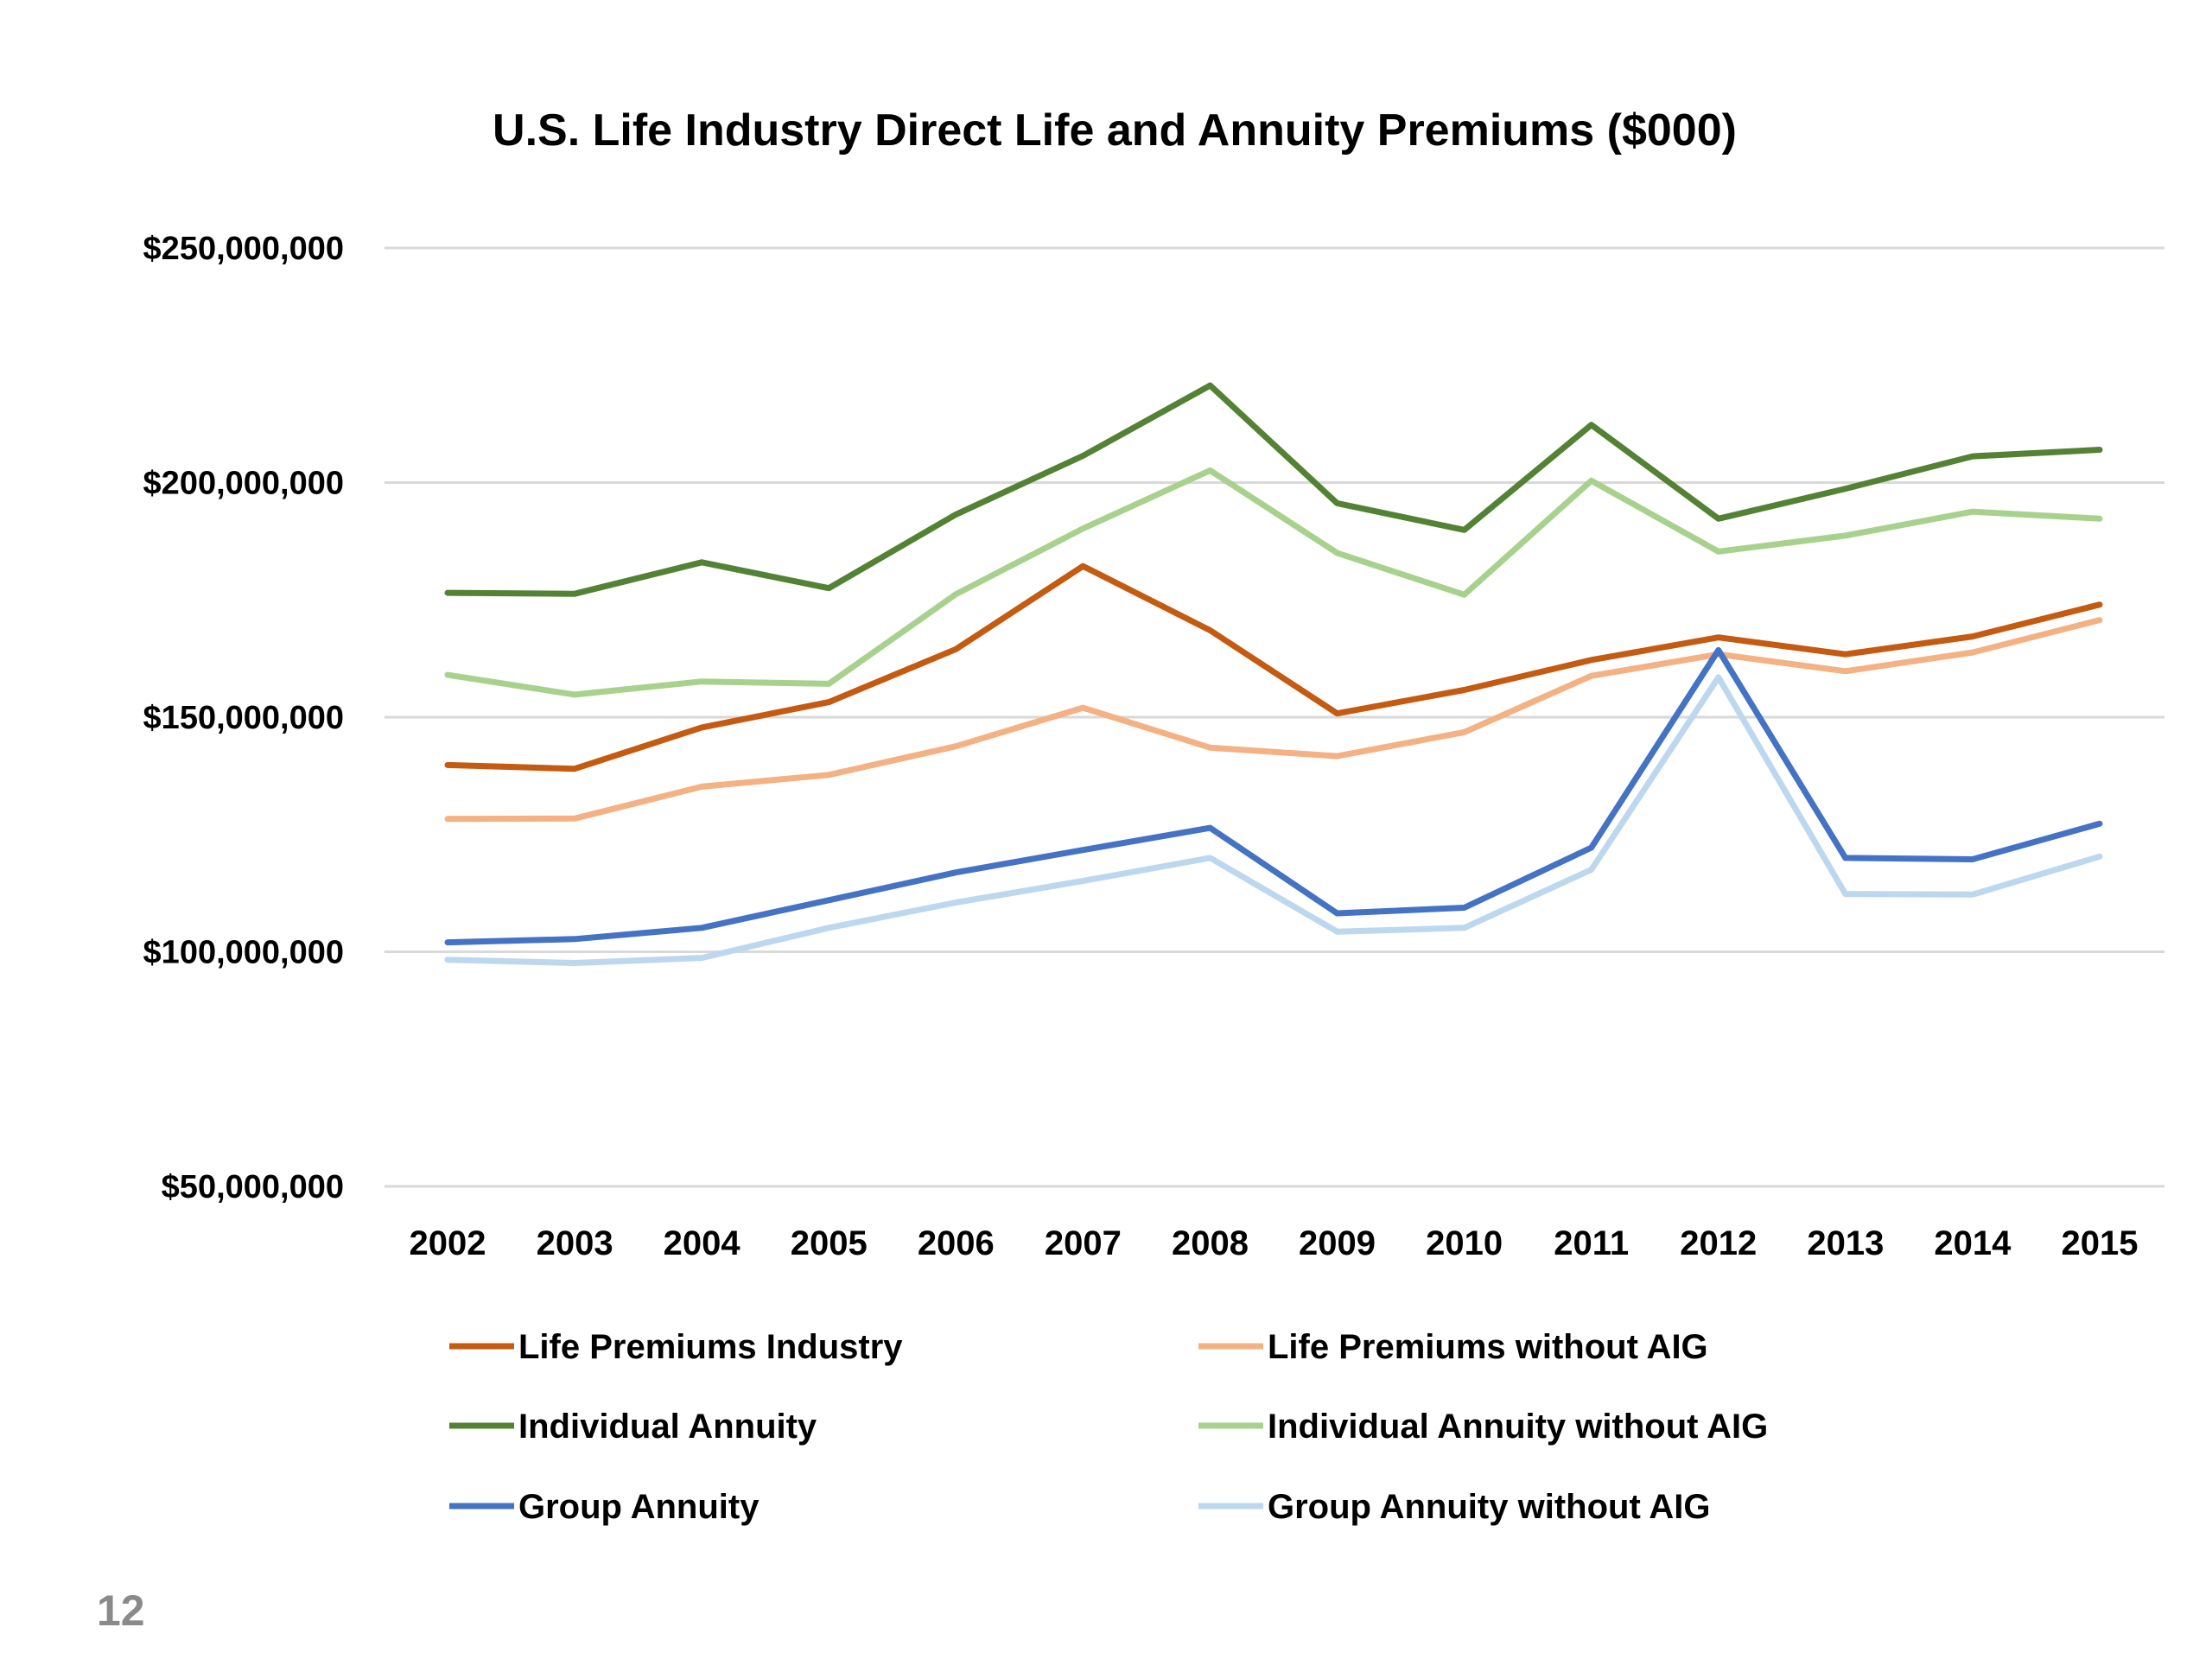  Describe the element at coordinates (1518, 1427) in the screenshot. I see `legend-label: Individual Annuity without AIG` at that location.